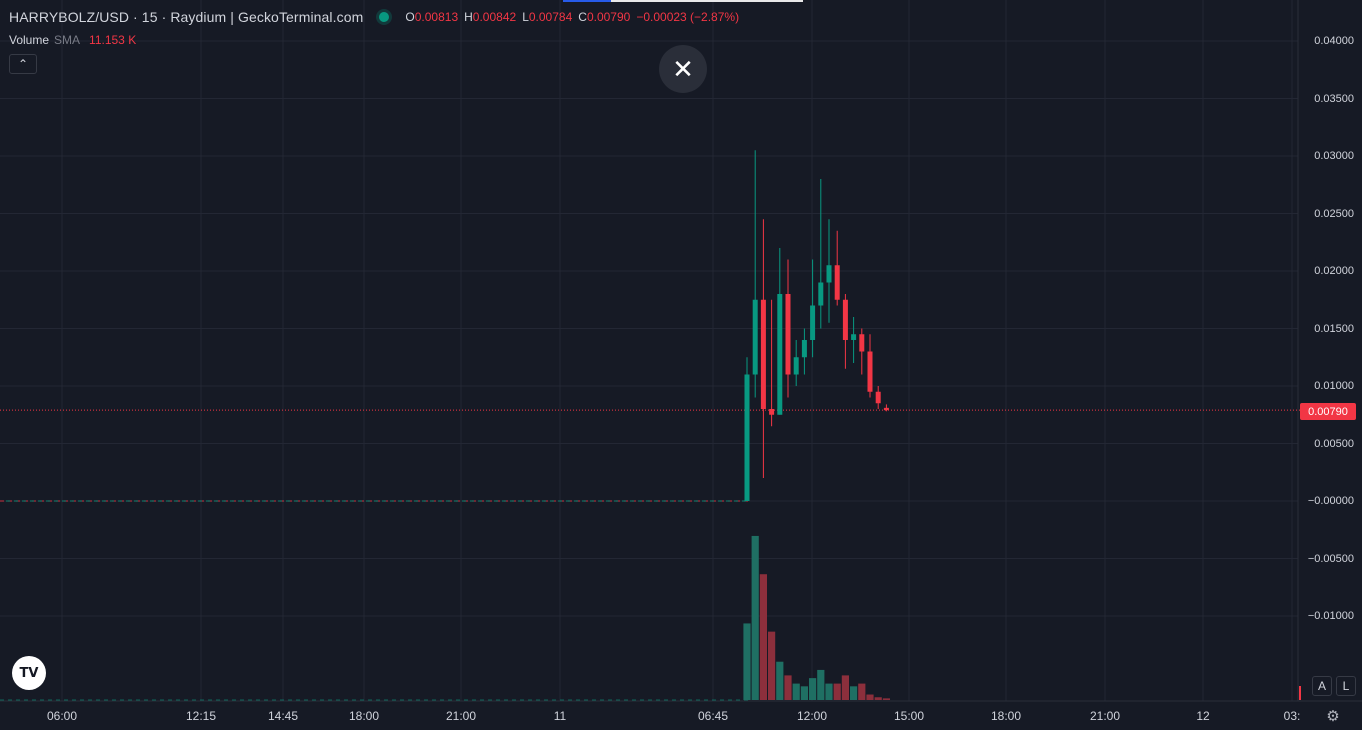 Image resolution: width=1362 pixels, height=730 pixels. I want to click on price-axis-label: 0.02000, so click(1334, 271).